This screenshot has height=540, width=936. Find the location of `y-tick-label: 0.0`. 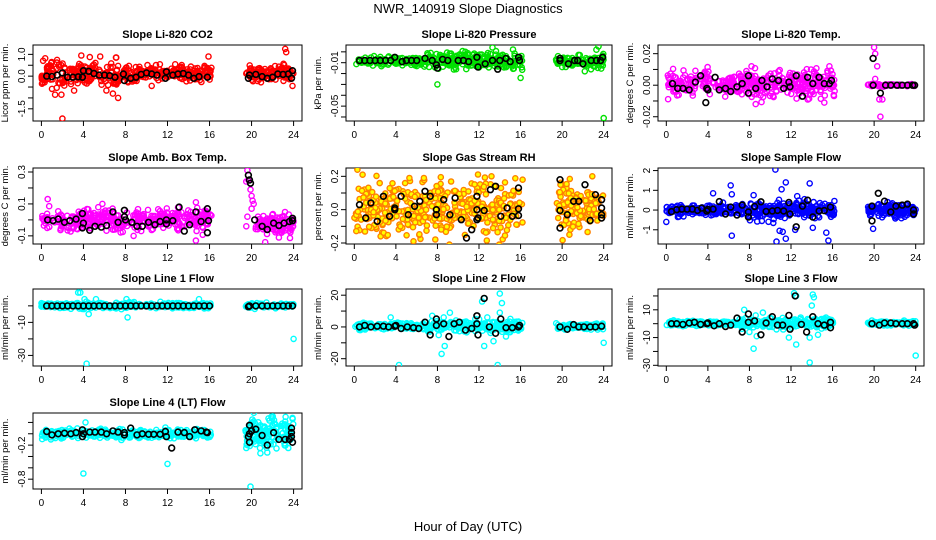

y-tick-label: 0.0 is located at coordinates (335, 209).